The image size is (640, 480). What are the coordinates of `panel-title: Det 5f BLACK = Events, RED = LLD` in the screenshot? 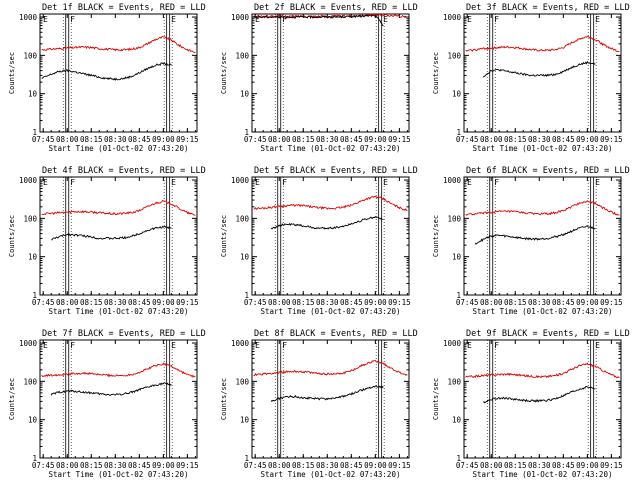 It's located at (336, 171).